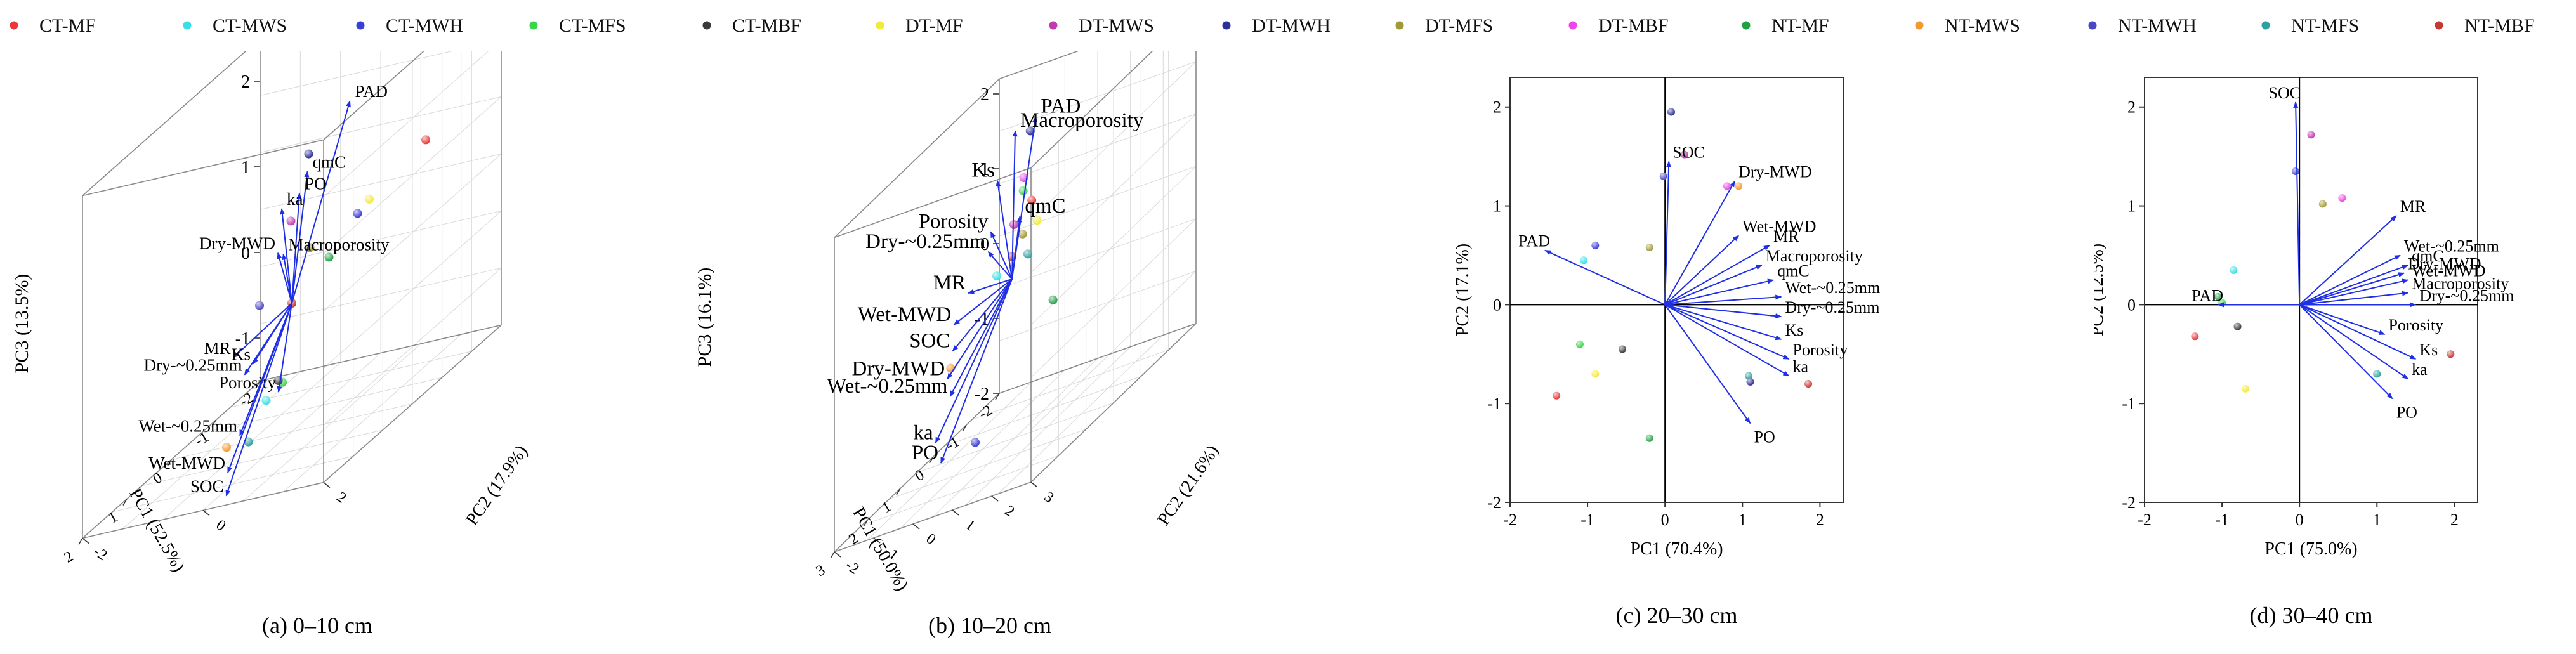 The width and height of the screenshot is (2576, 654). Describe the element at coordinates (705, 317) in the screenshot. I see `z-axis-label: PC3 (16.1%)` at that location.